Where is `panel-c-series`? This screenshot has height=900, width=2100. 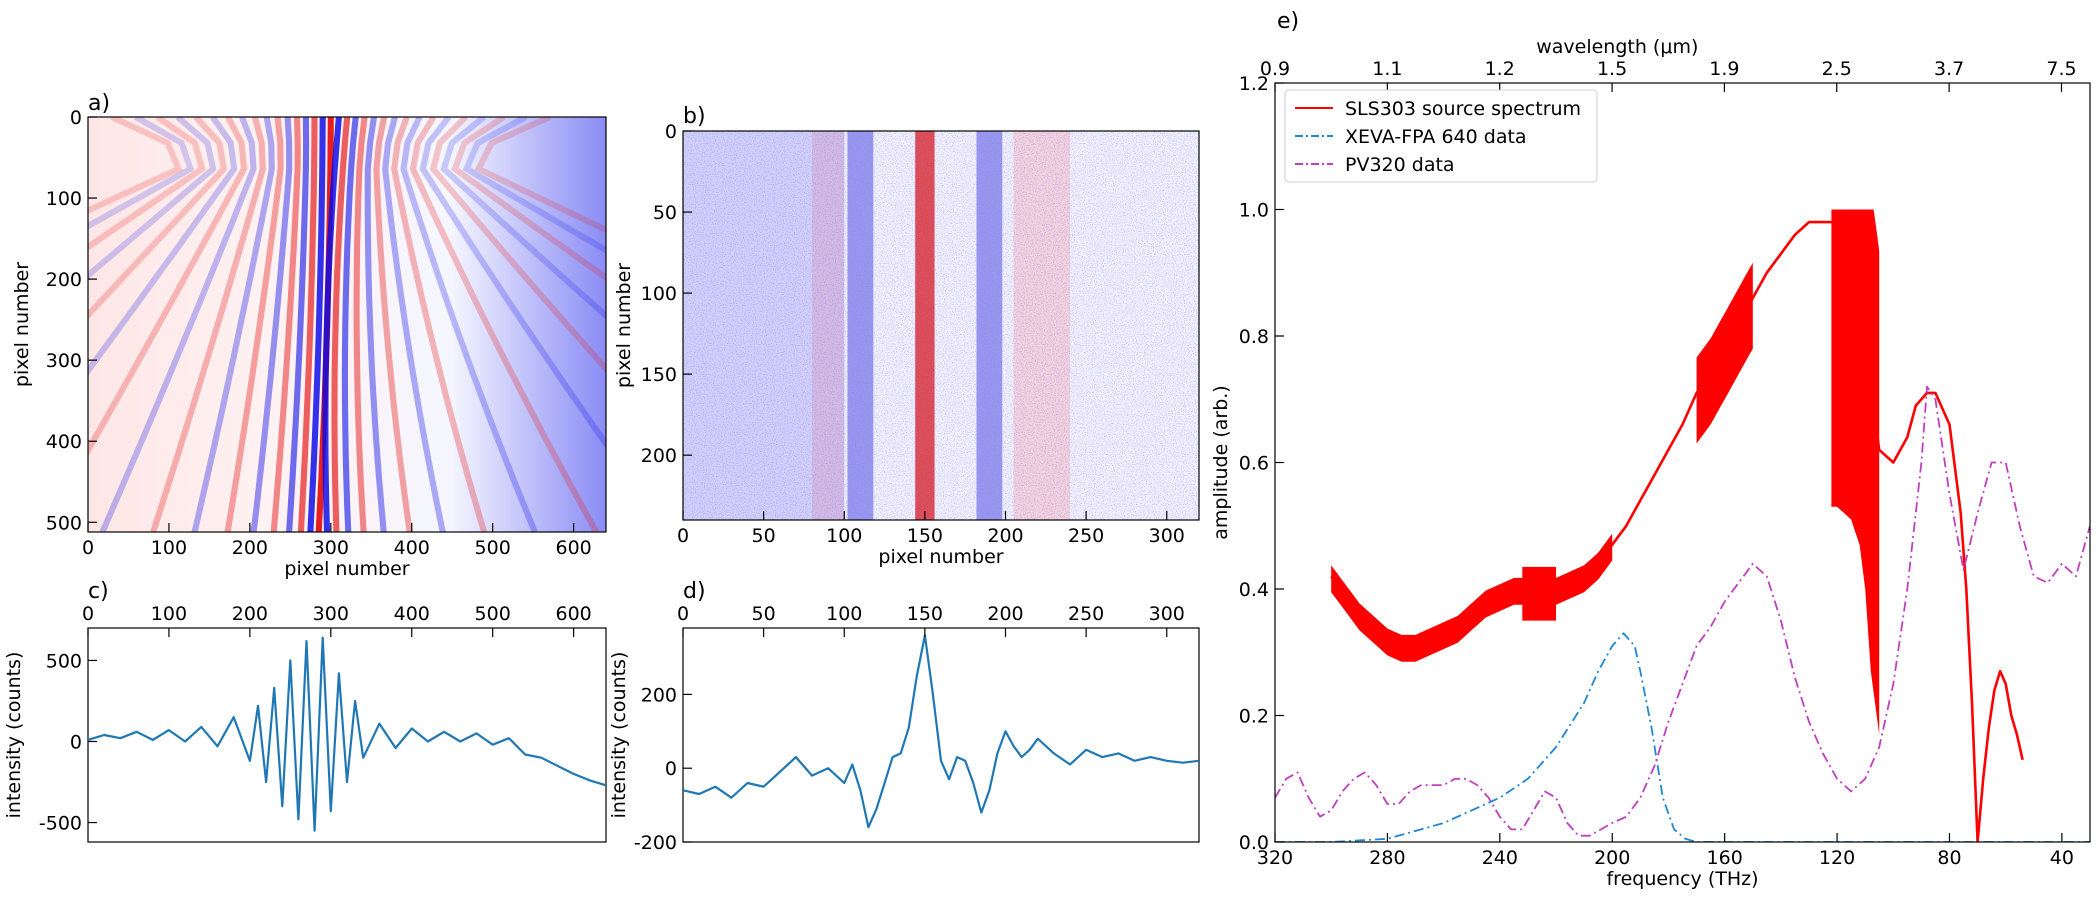
panel-c-series is located at coordinates (347, 734).